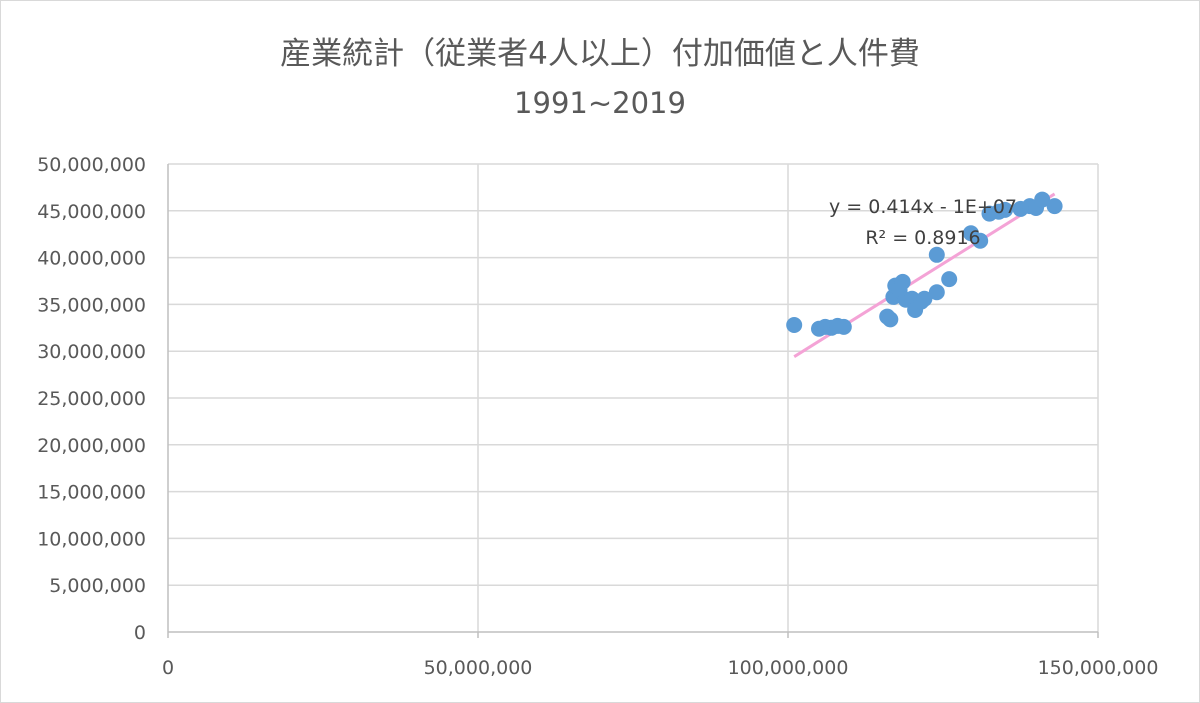 This screenshot has height=703, width=1200. I want to click on y-tick-label: 40,000,000, so click(91, 259).